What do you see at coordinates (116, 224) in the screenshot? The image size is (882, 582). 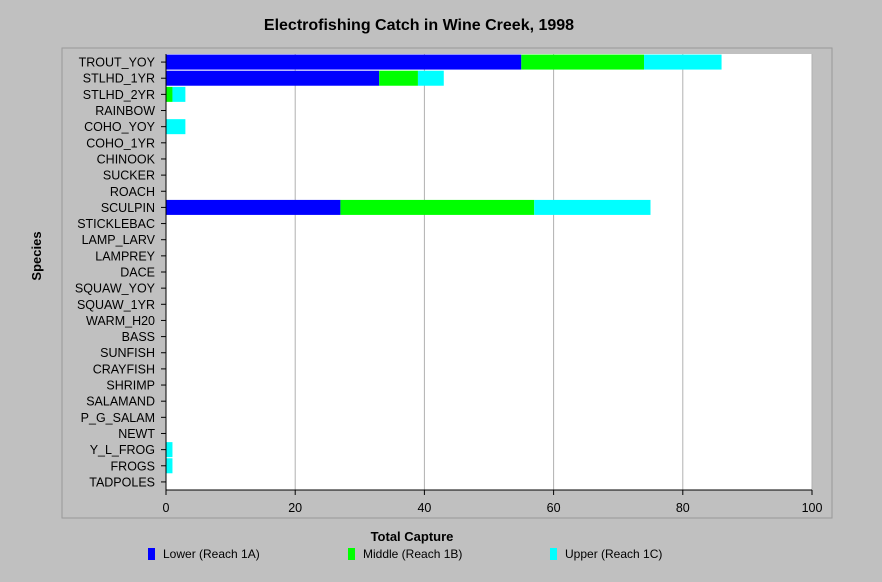 I see `y-tick-label: STICKLEBAC` at bounding box center [116, 224].